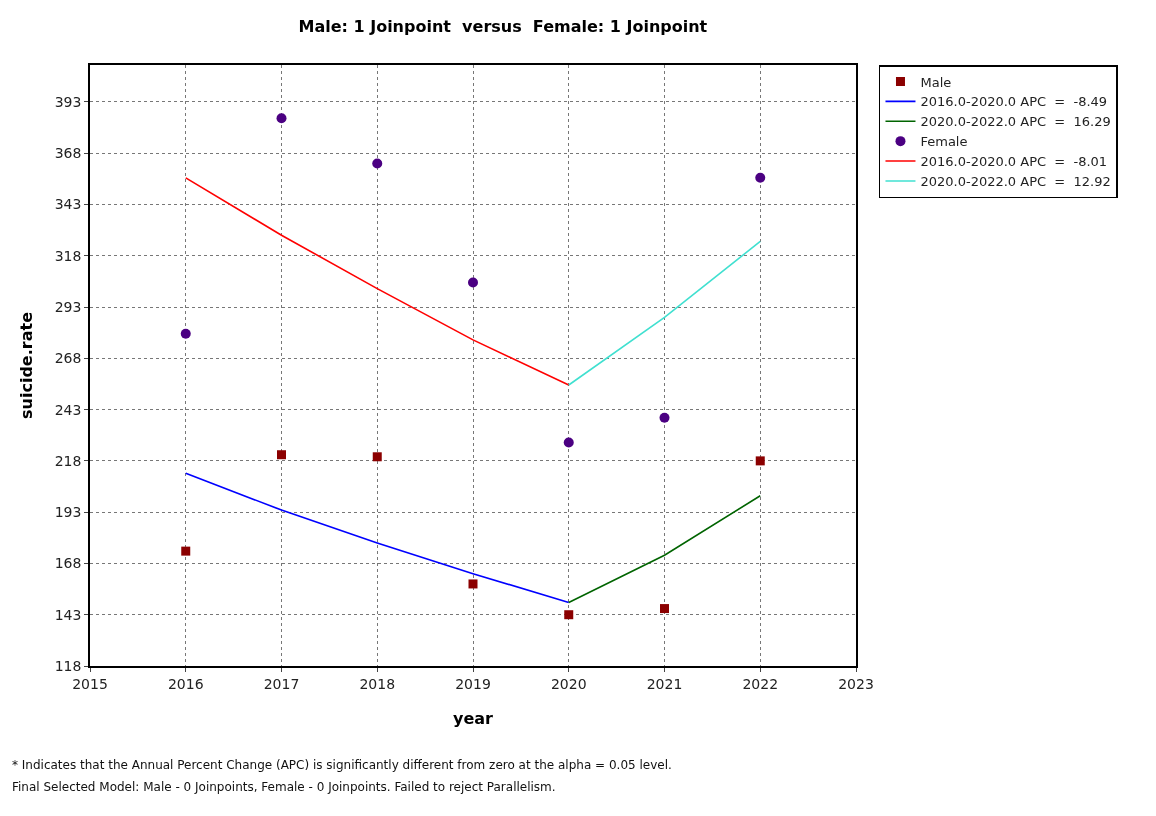  Describe the element at coordinates (68, 460) in the screenshot. I see `y-tick-label: 218` at that location.